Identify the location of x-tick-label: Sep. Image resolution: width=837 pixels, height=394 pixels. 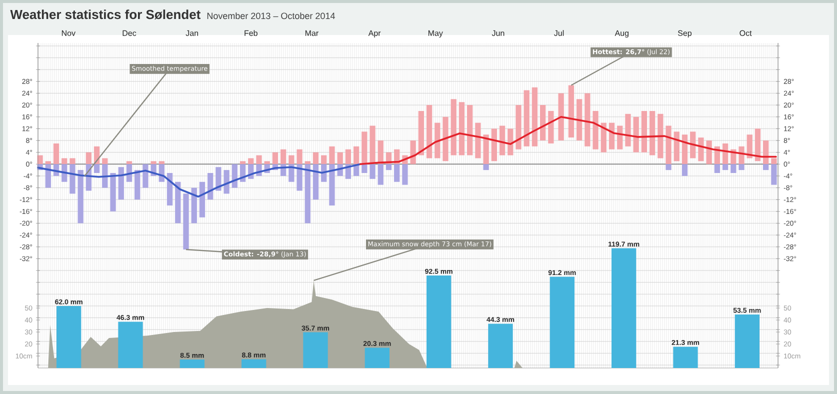
(685, 34).